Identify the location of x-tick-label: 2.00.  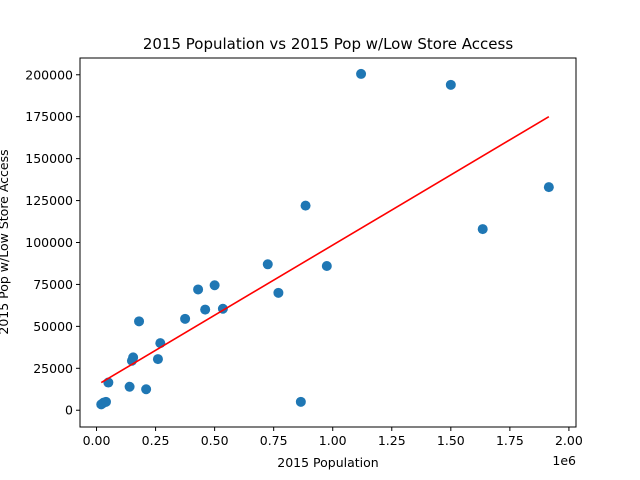
(569, 440).